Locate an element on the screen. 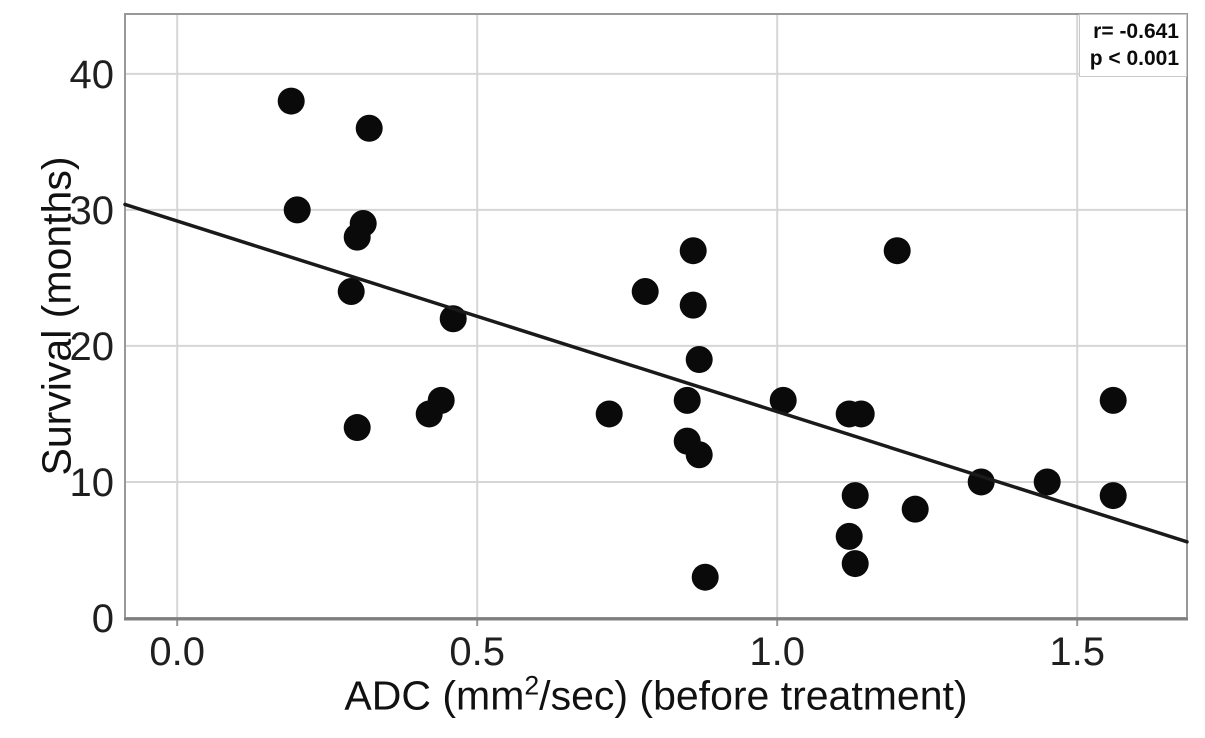  y-axis-title-text: Survival (months) is located at coordinates (56, 316).